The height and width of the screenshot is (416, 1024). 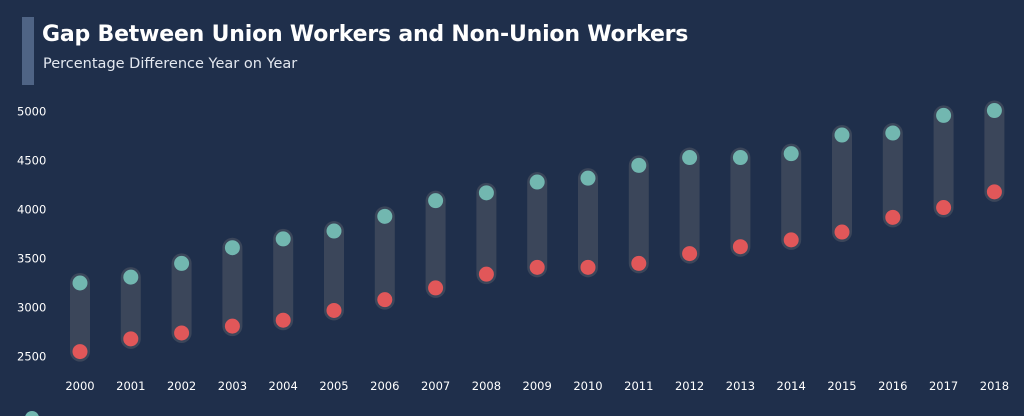 I want to click on x-tick-label: 2001, so click(x=130, y=386).